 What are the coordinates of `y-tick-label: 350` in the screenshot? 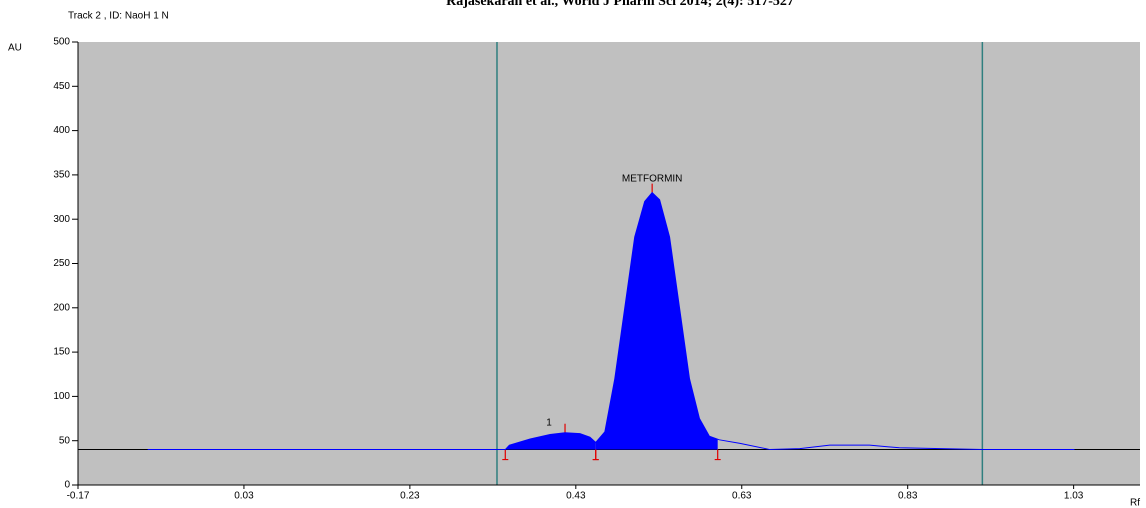 It's located at (61, 175).